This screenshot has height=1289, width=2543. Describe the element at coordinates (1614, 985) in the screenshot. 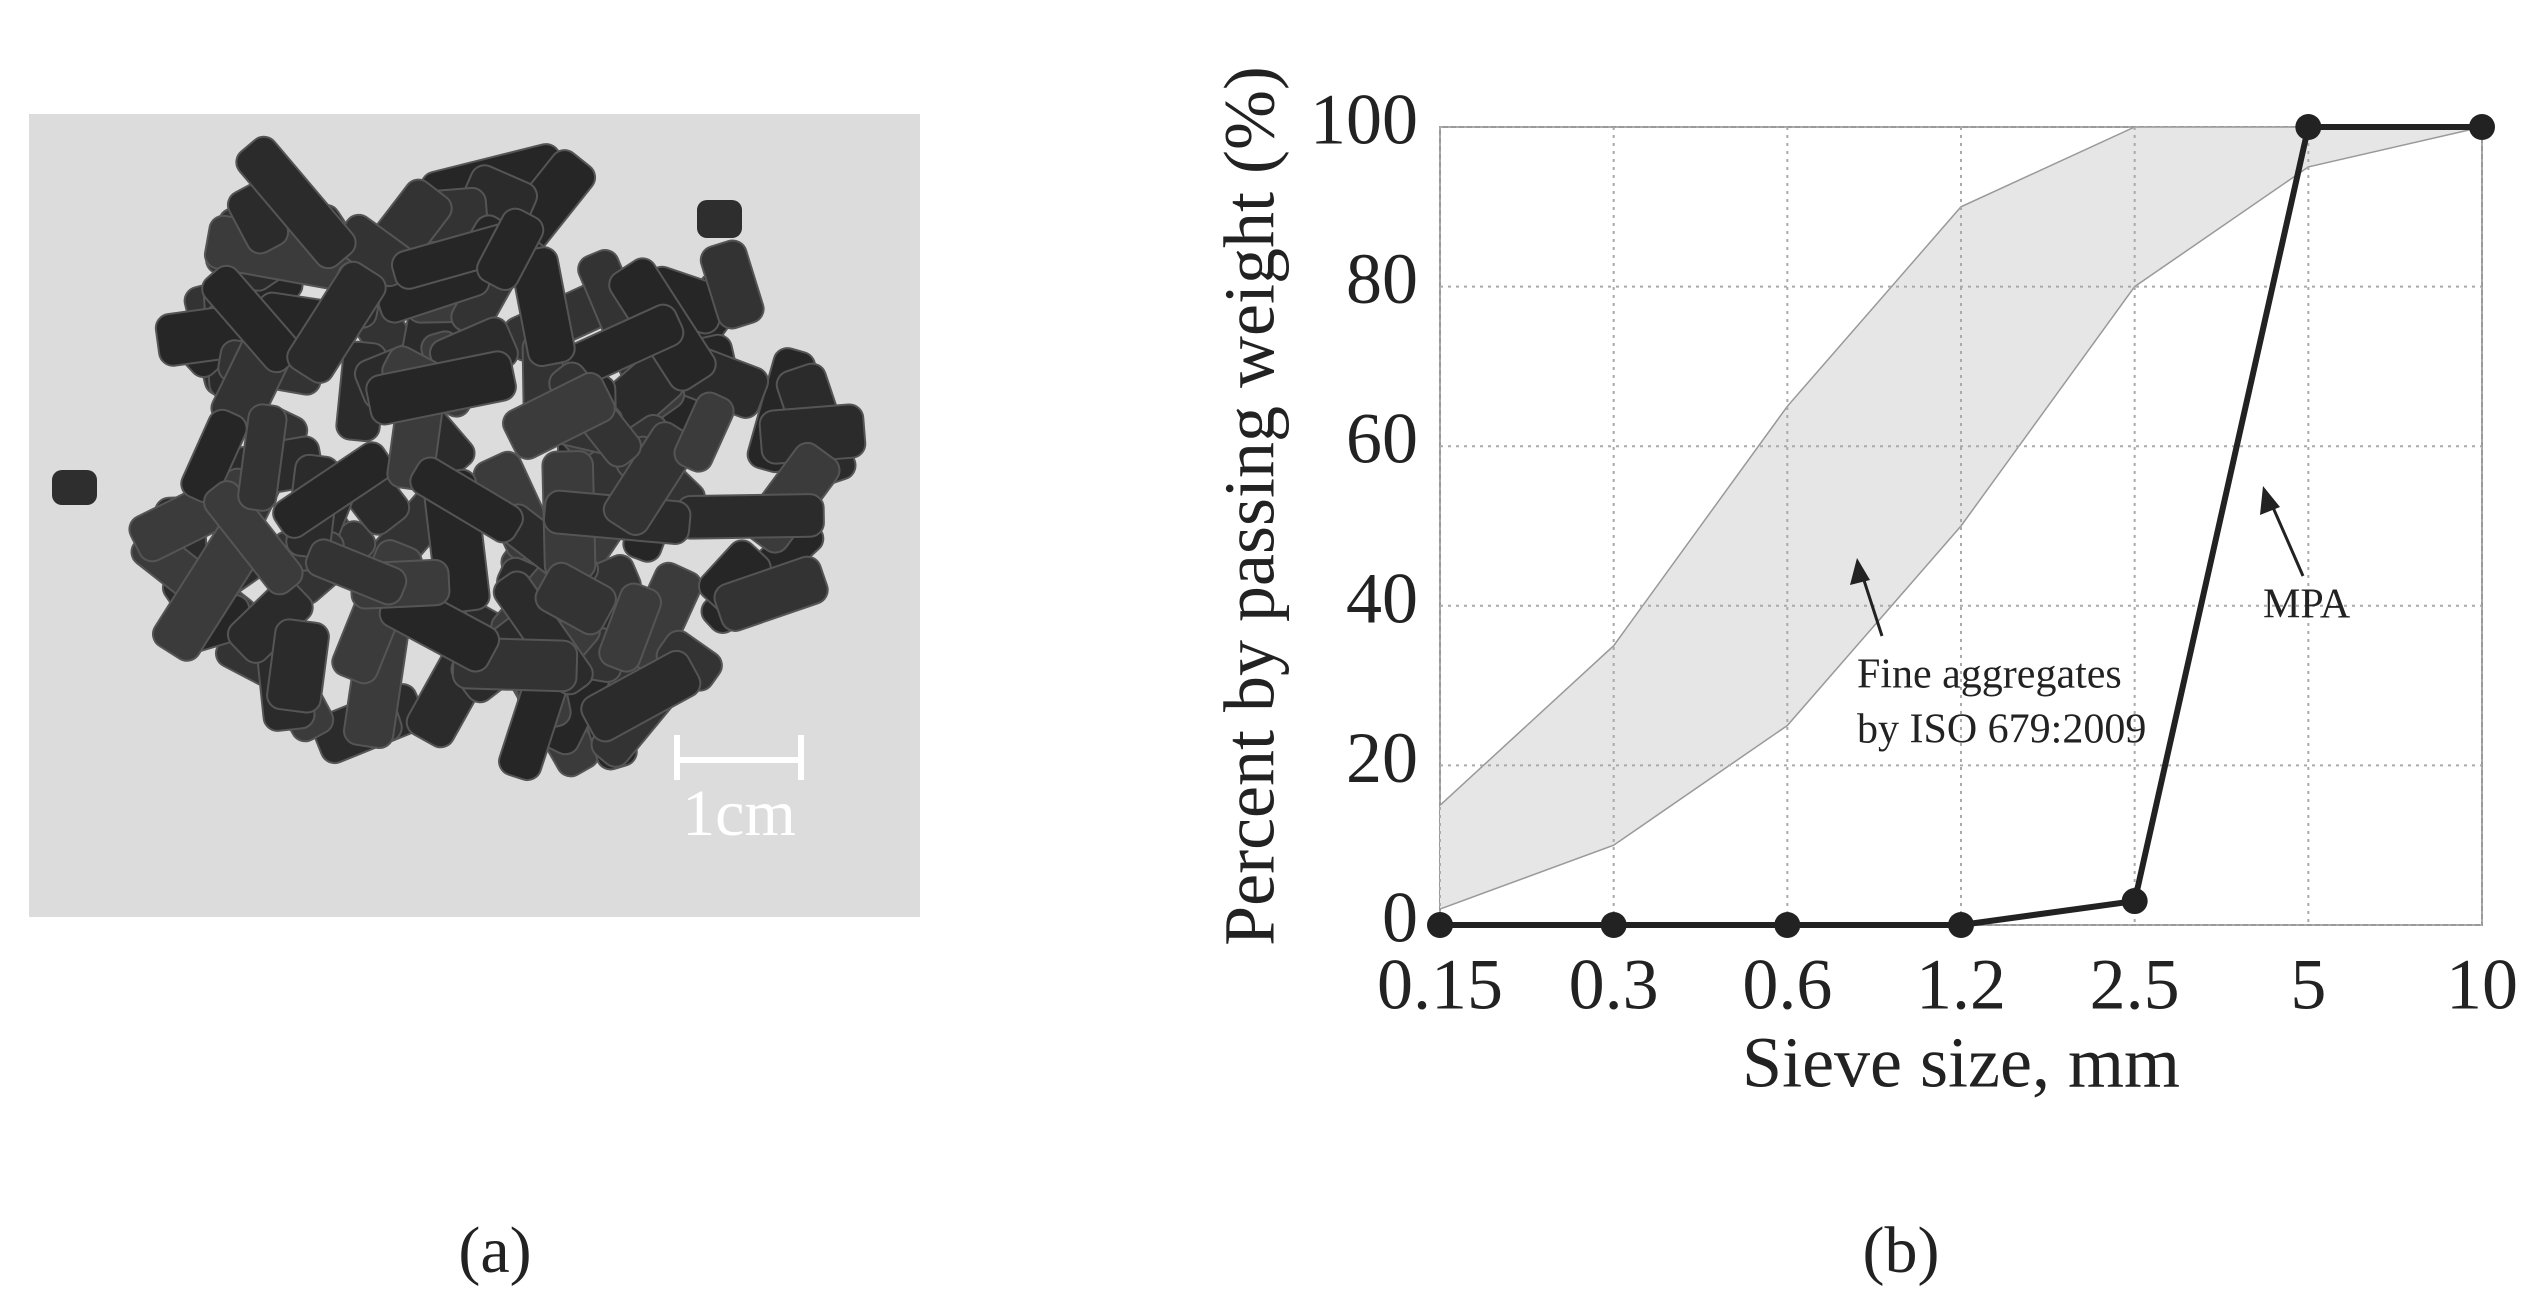

I see `x-tick-label: 0.3` at that location.